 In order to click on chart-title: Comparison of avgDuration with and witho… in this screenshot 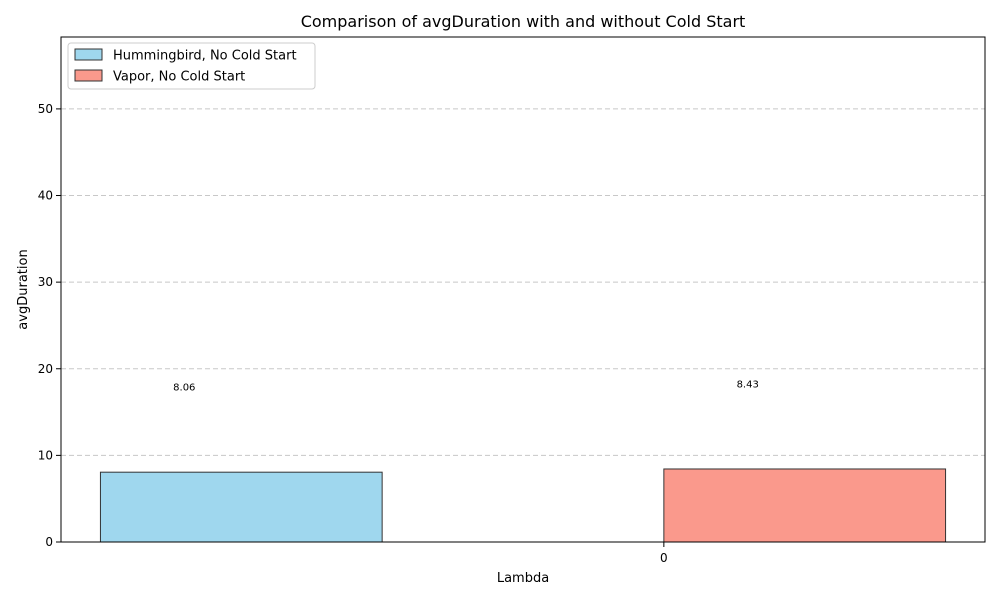, I will do `click(523, 21)`.